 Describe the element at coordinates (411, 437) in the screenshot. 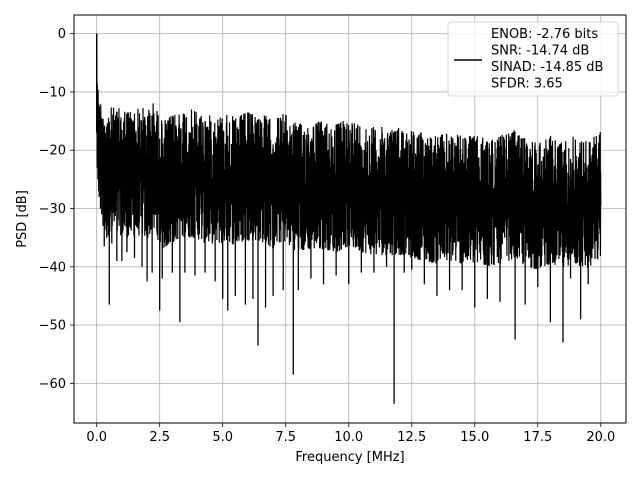

I see `x-tick-label: 12.5` at that location.